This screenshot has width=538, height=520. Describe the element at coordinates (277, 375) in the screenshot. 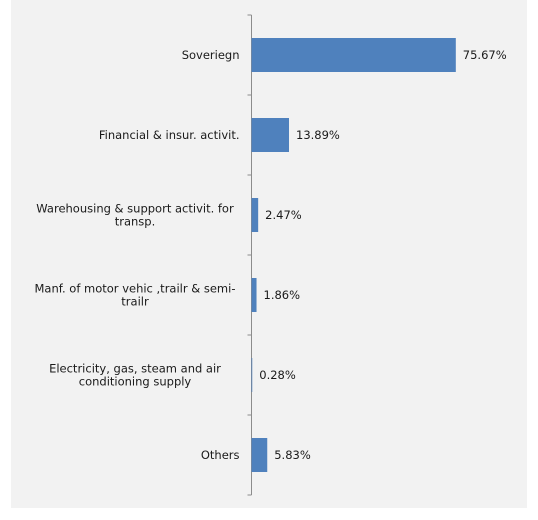

I see `value-label: 0.28%` at that location.